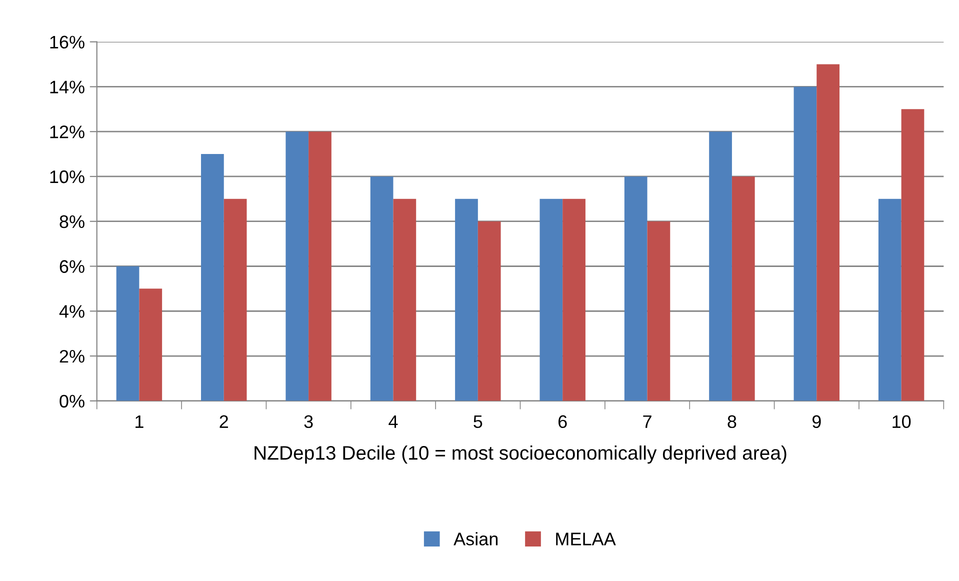 This screenshot has height=581, width=959. I want to click on y-tick-label: 12%, so click(67, 132).